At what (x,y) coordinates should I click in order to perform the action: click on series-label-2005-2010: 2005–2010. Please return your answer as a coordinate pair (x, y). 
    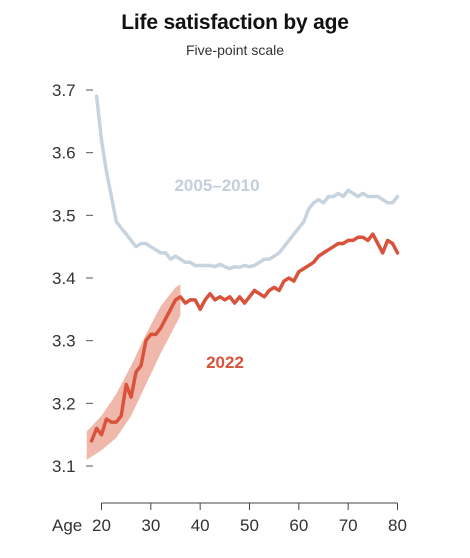
    Looking at the image, I should click on (216, 185).